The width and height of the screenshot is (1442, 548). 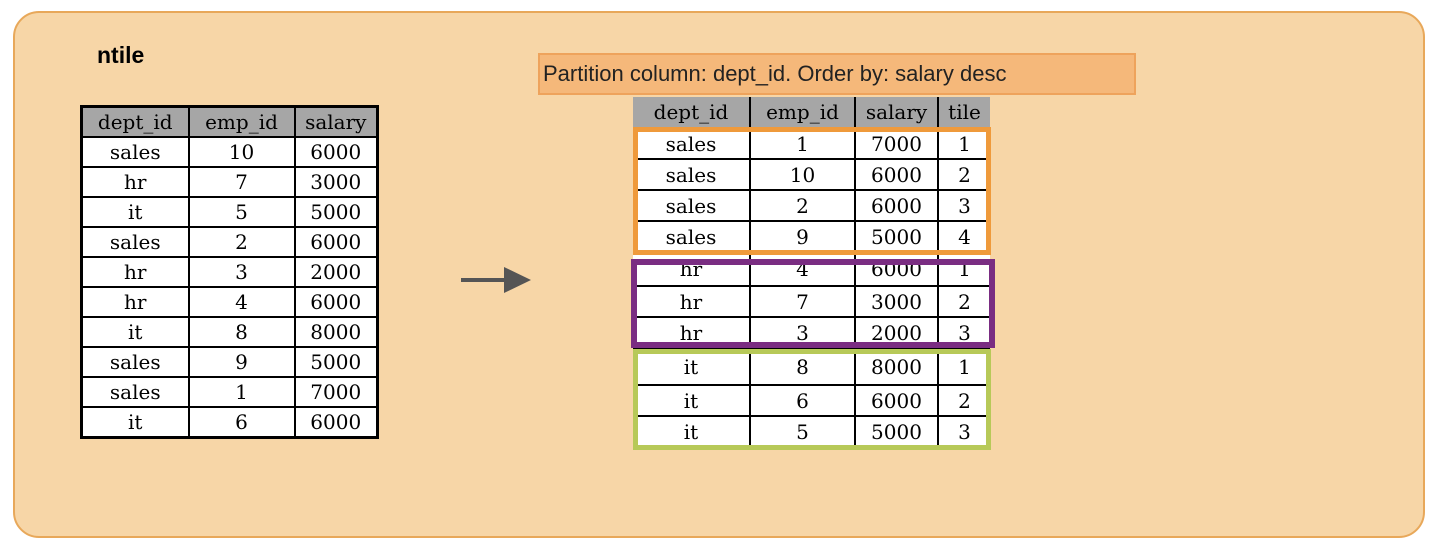 What do you see at coordinates (803, 401) in the screenshot?
I see `output-cell-emp-id: 6` at bounding box center [803, 401].